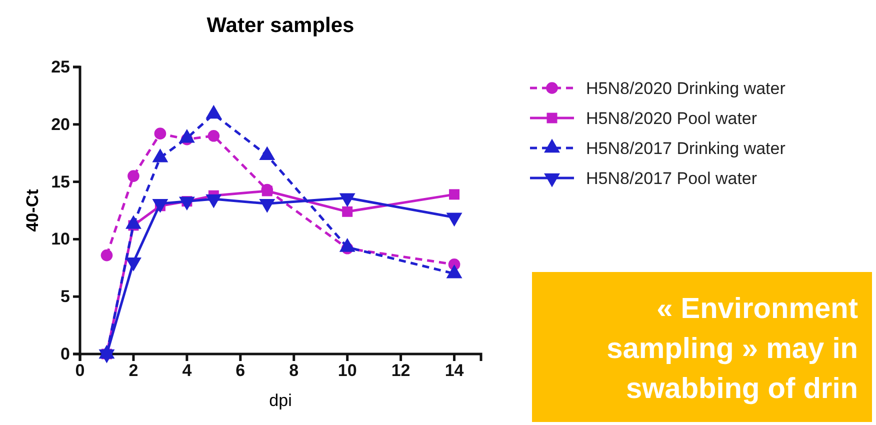 Image resolution: width=876 pixels, height=425 pixels. What do you see at coordinates (187, 370) in the screenshot?
I see `x-tick-label: 4` at bounding box center [187, 370].